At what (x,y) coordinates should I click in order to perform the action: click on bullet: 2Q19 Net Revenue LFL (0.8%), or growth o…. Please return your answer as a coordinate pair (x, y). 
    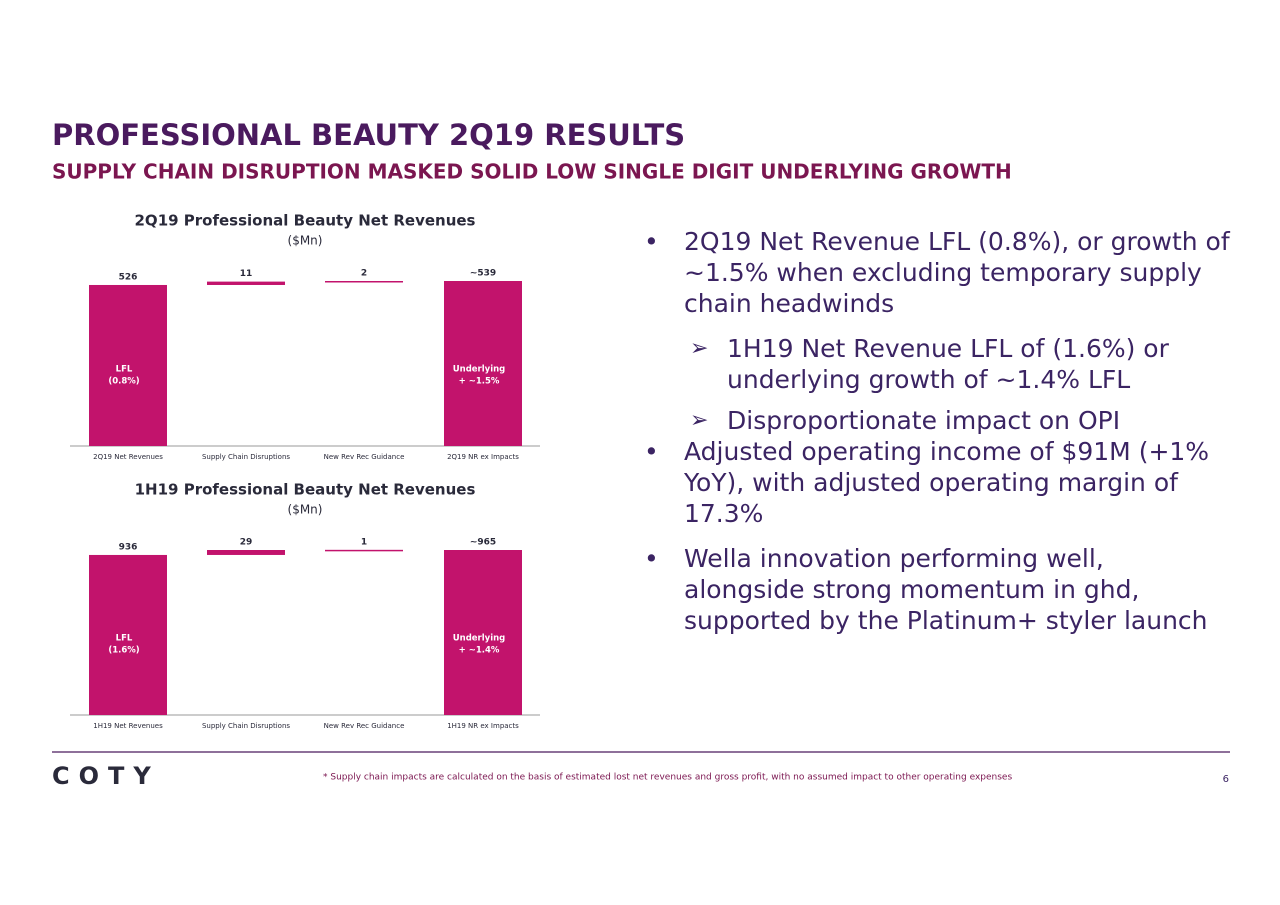
    Looking at the image, I should click on (935, 272).